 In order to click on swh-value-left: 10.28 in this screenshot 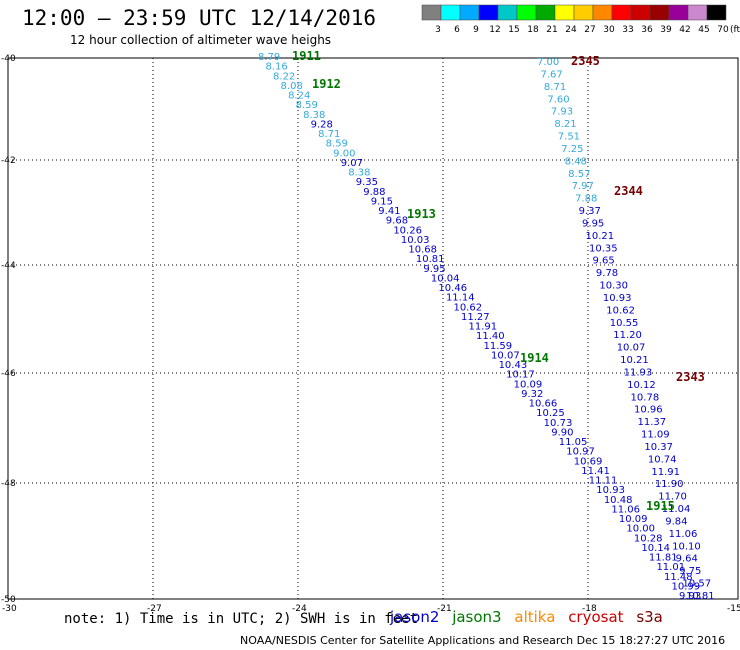, I will do `click(648, 538)`.